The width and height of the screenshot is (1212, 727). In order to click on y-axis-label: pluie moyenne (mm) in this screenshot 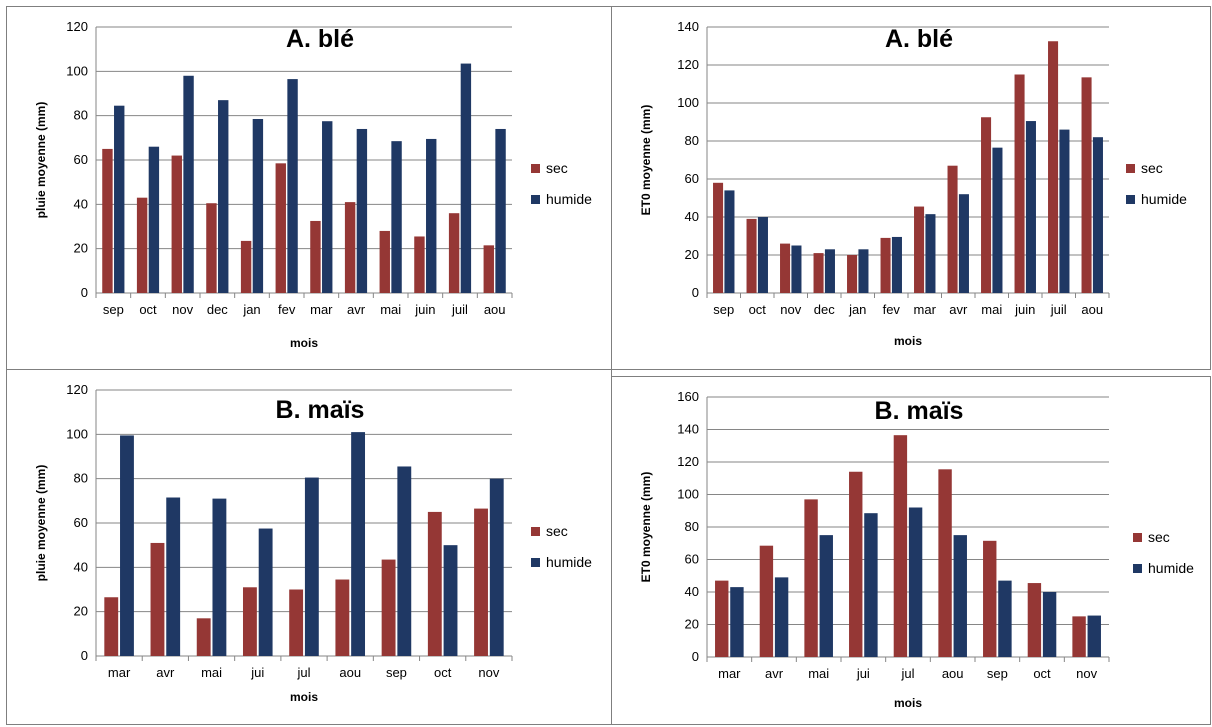, I will do `click(41, 523)`.